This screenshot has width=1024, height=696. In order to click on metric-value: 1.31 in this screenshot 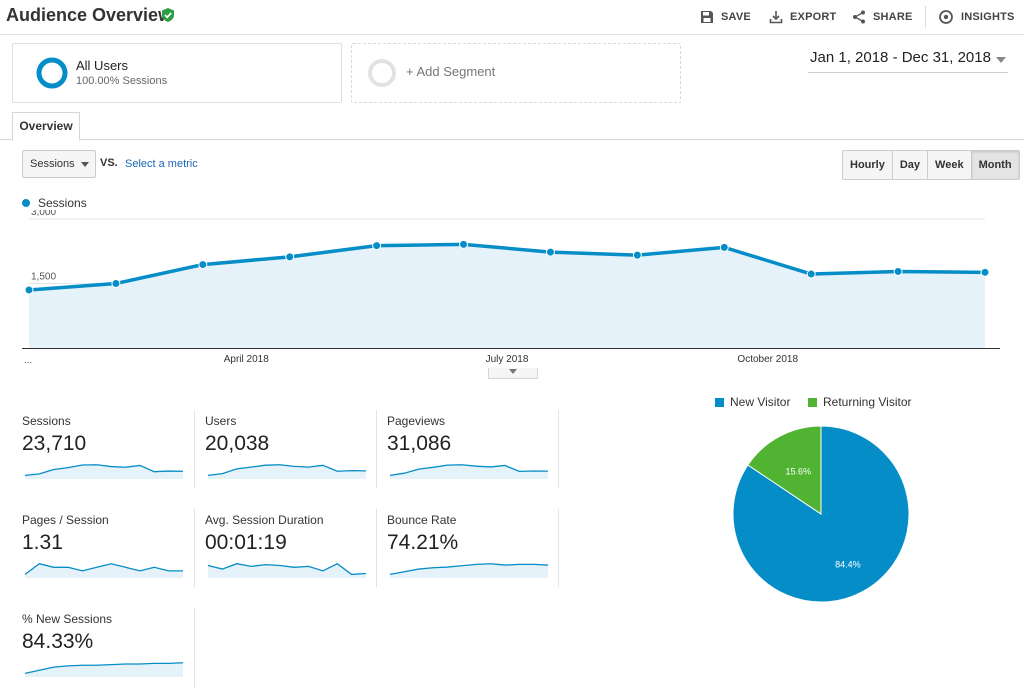, I will do `click(42, 542)`.